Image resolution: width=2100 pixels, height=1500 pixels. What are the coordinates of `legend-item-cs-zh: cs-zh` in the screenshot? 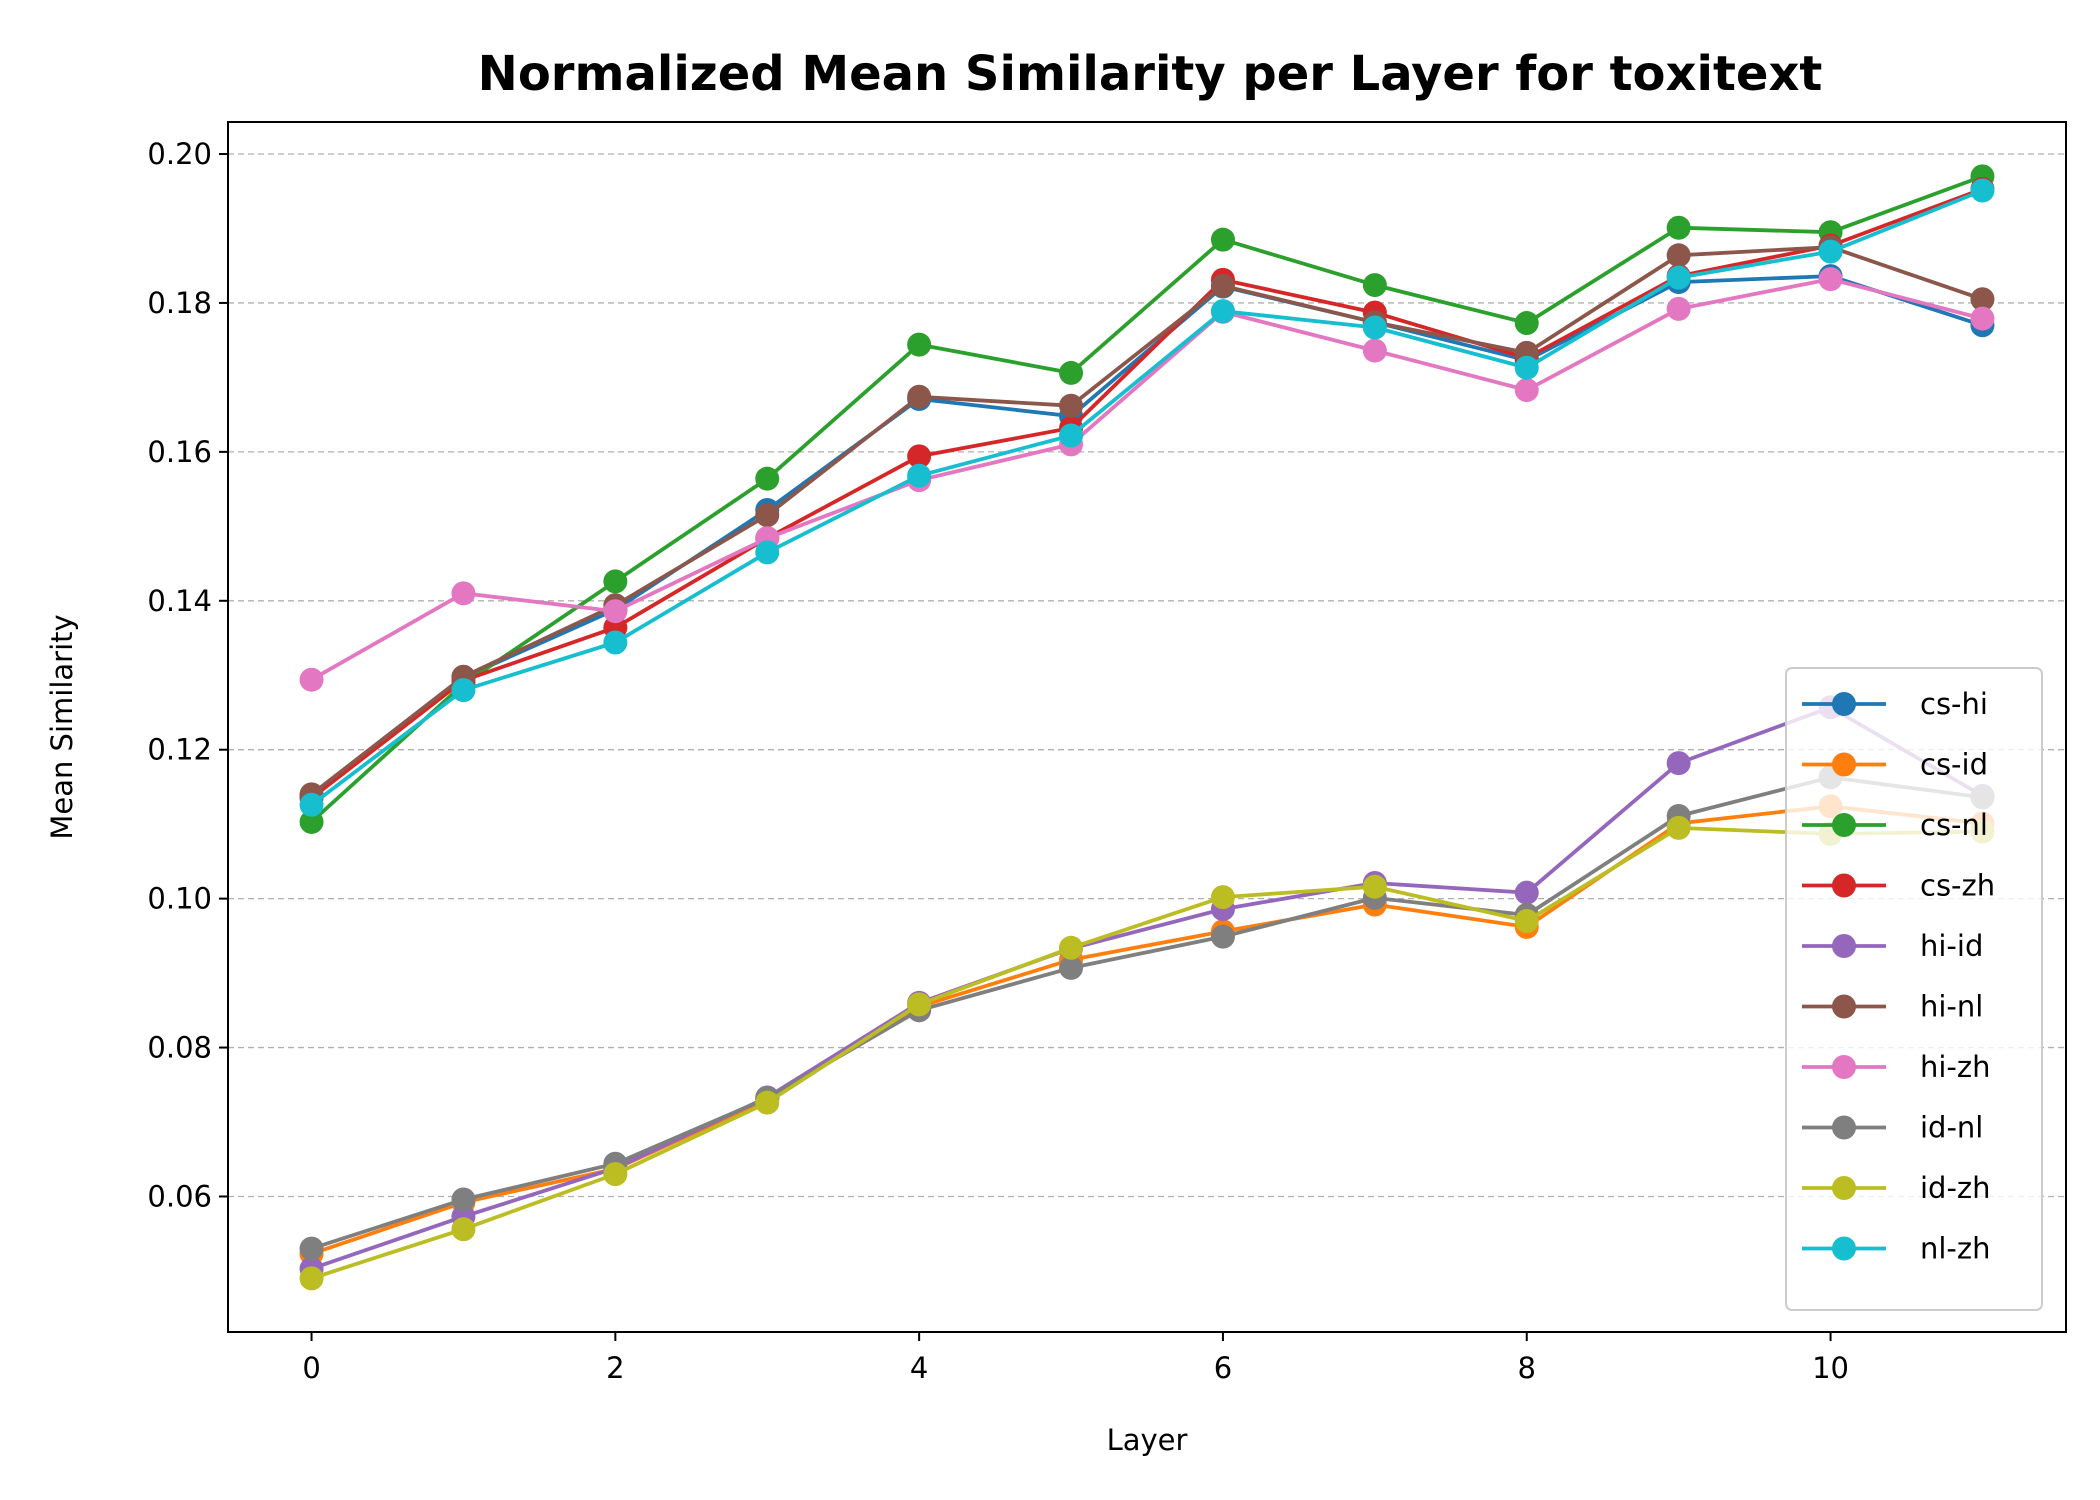 It's located at (1898, 886).